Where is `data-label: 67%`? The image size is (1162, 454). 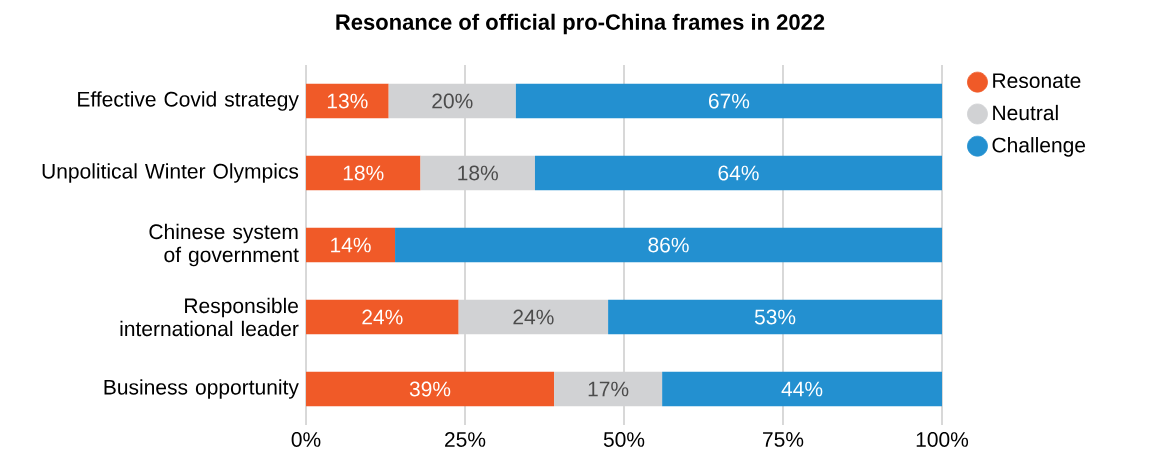 data-label: 67% is located at coordinates (729, 101).